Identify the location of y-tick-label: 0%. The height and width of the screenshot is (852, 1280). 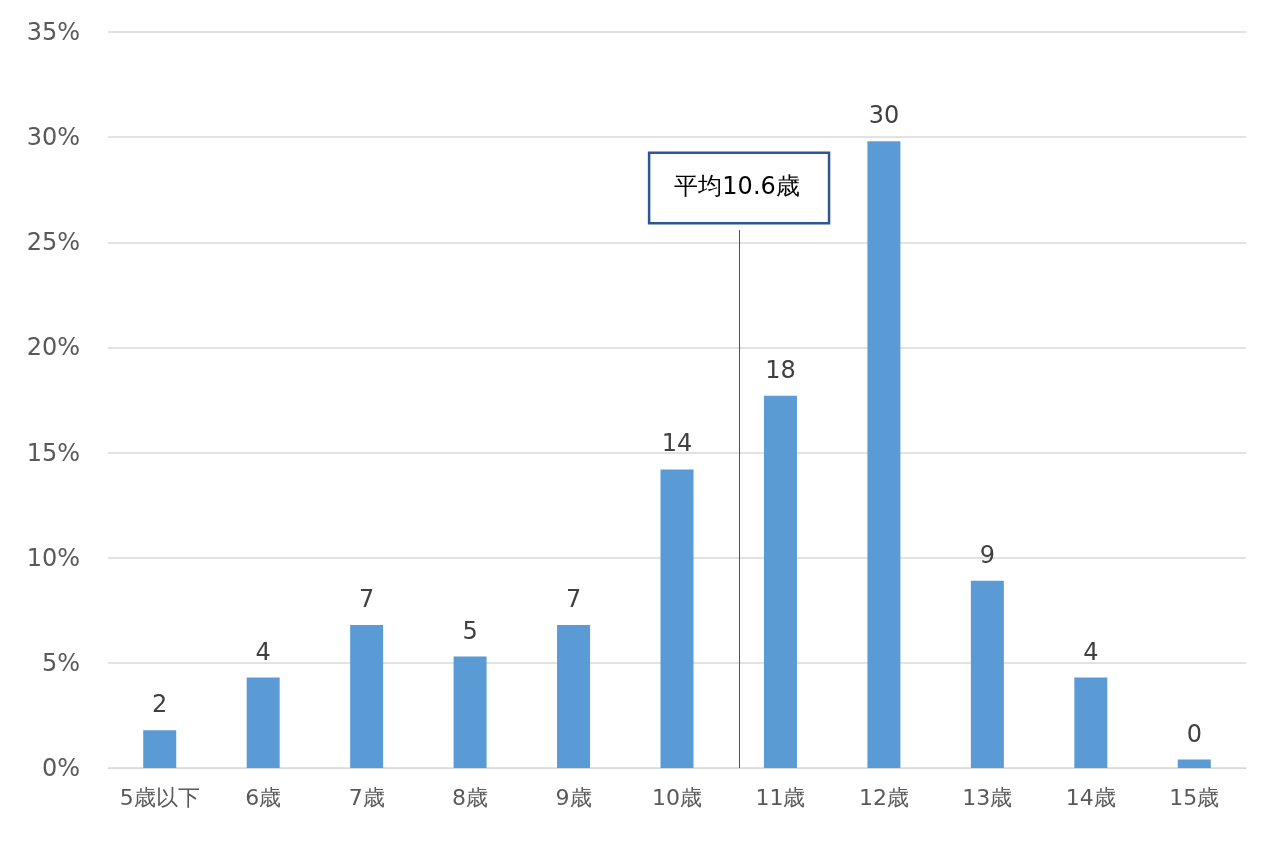
(60, 768).